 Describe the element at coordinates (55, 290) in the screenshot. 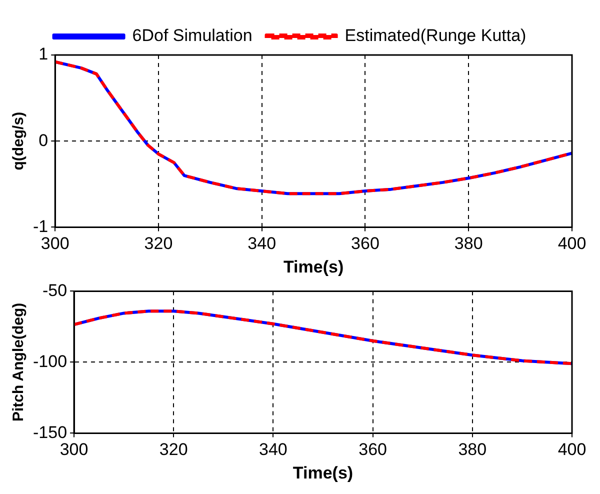

I see `y-tick-label: -50` at that location.